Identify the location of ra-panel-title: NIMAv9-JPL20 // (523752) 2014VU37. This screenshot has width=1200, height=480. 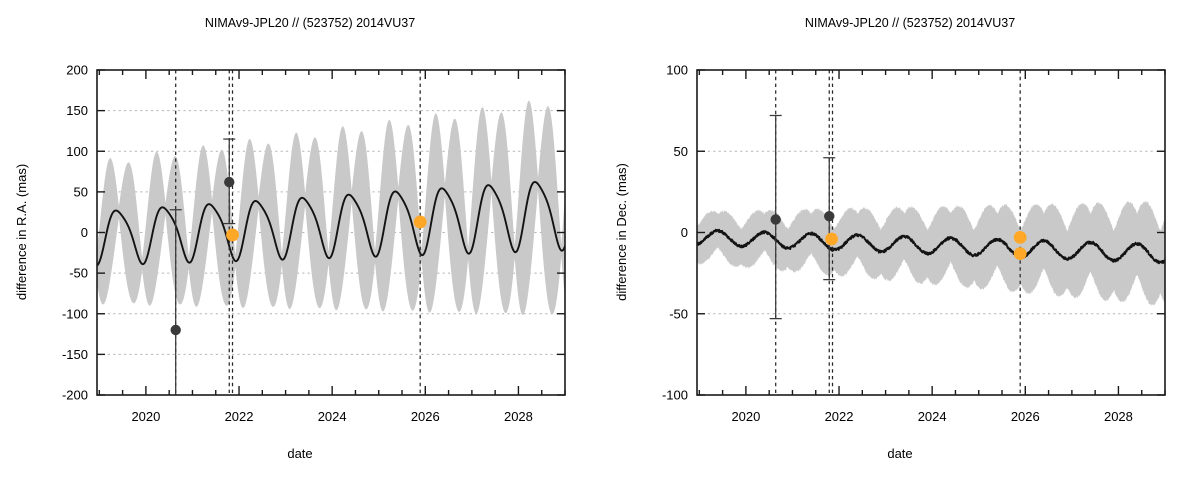
(310, 23).